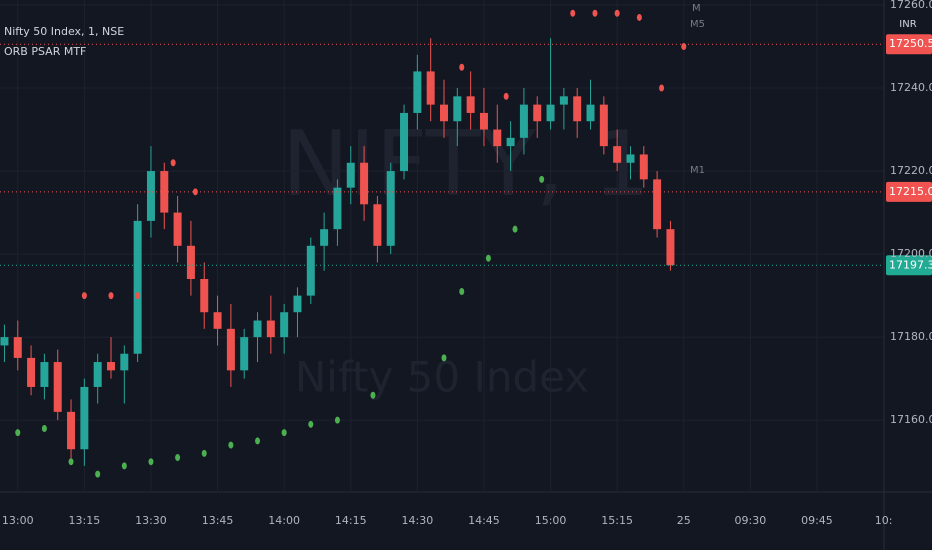 Image resolution: width=932 pixels, height=550 pixels. What do you see at coordinates (911, 87) in the screenshot?
I see `y-tick-label: 17240.00` at bounding box center [911, 87].